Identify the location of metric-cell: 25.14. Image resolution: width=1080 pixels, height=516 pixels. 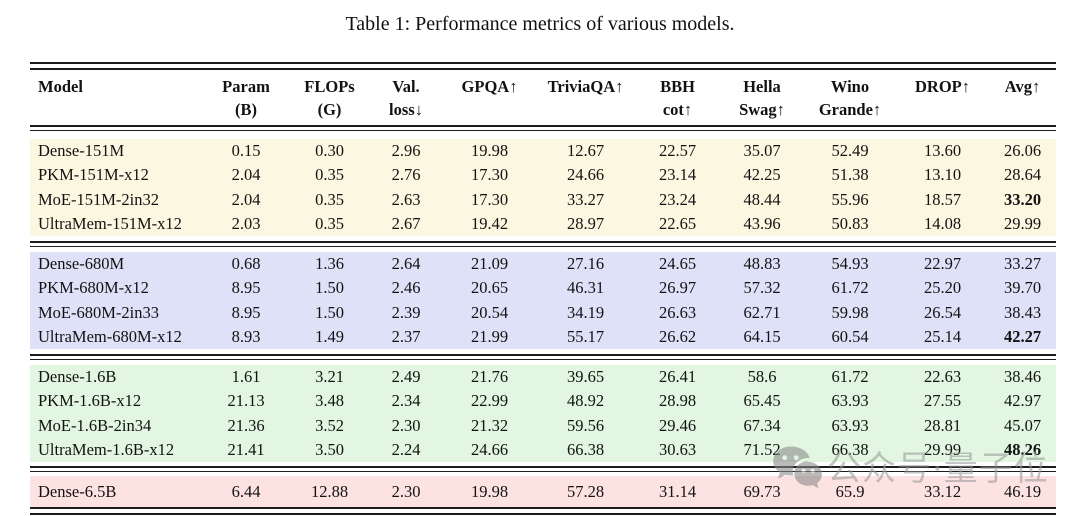
(942, 336).